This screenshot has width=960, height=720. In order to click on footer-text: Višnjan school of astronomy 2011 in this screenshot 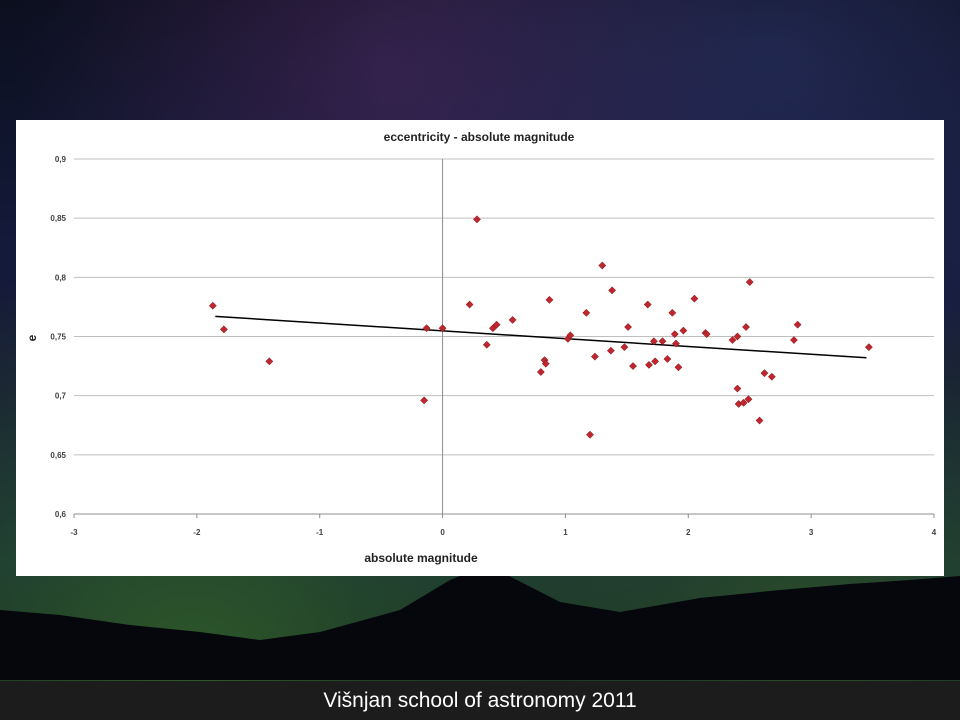, I will do `click(480, 700)`.